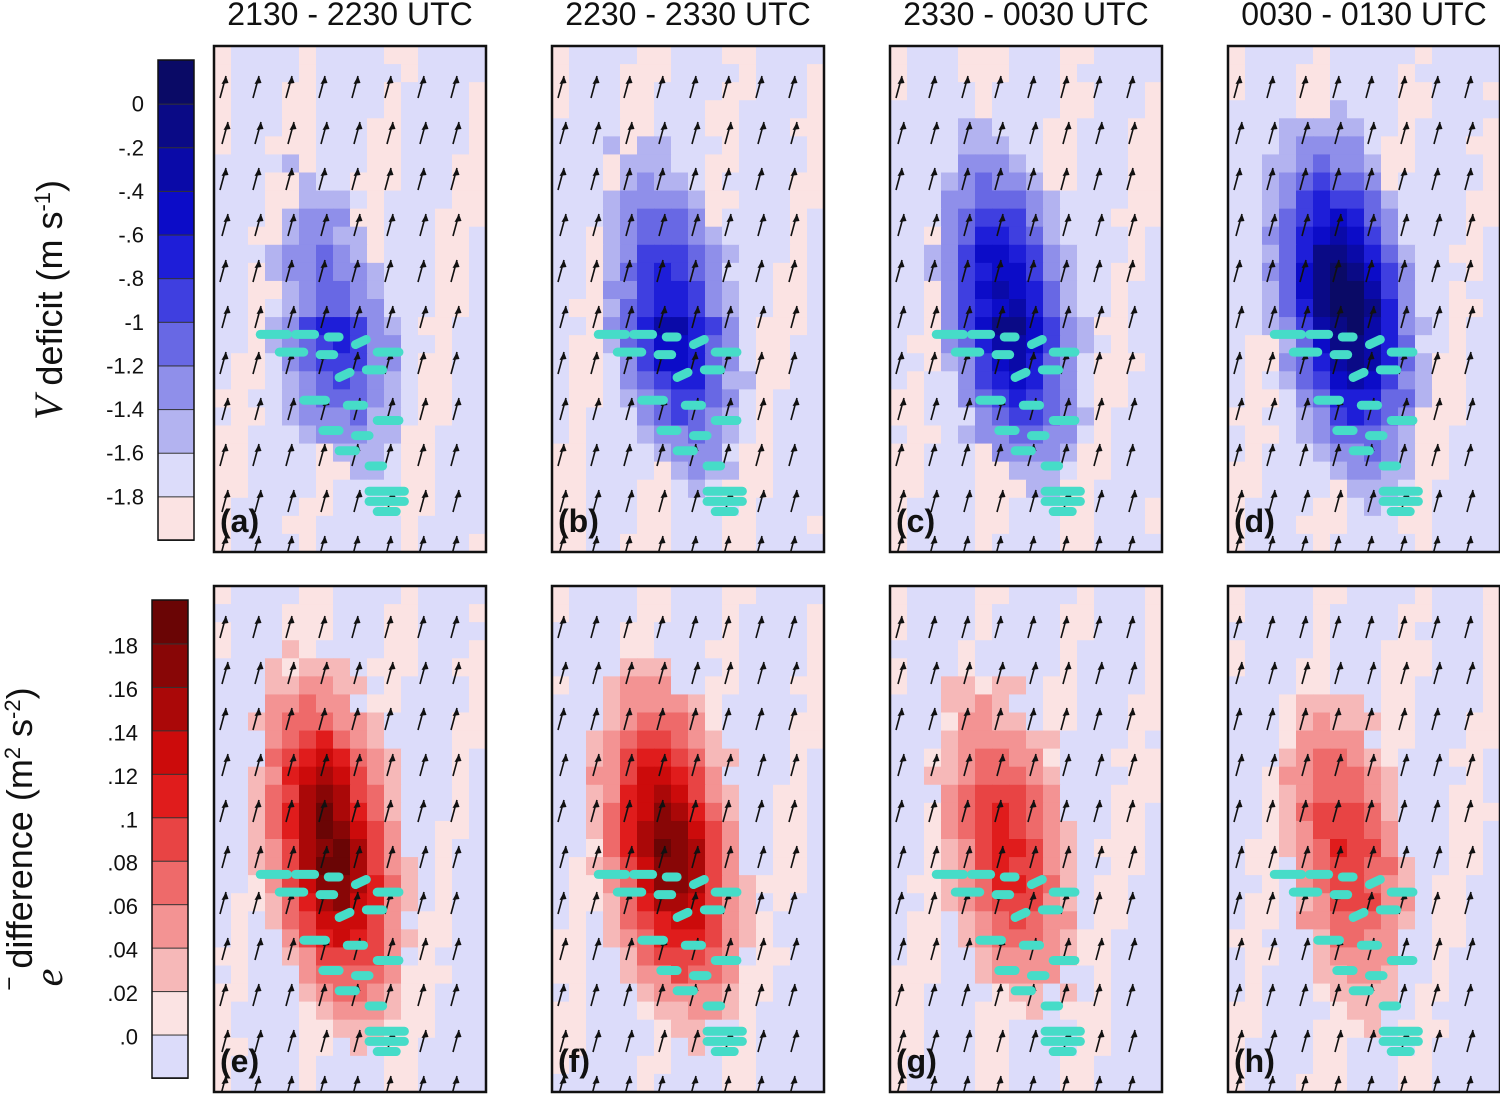 The height and width of the screenshot is (1112, 1500). I want to click on heatmap-cells, so click(1026, 839).